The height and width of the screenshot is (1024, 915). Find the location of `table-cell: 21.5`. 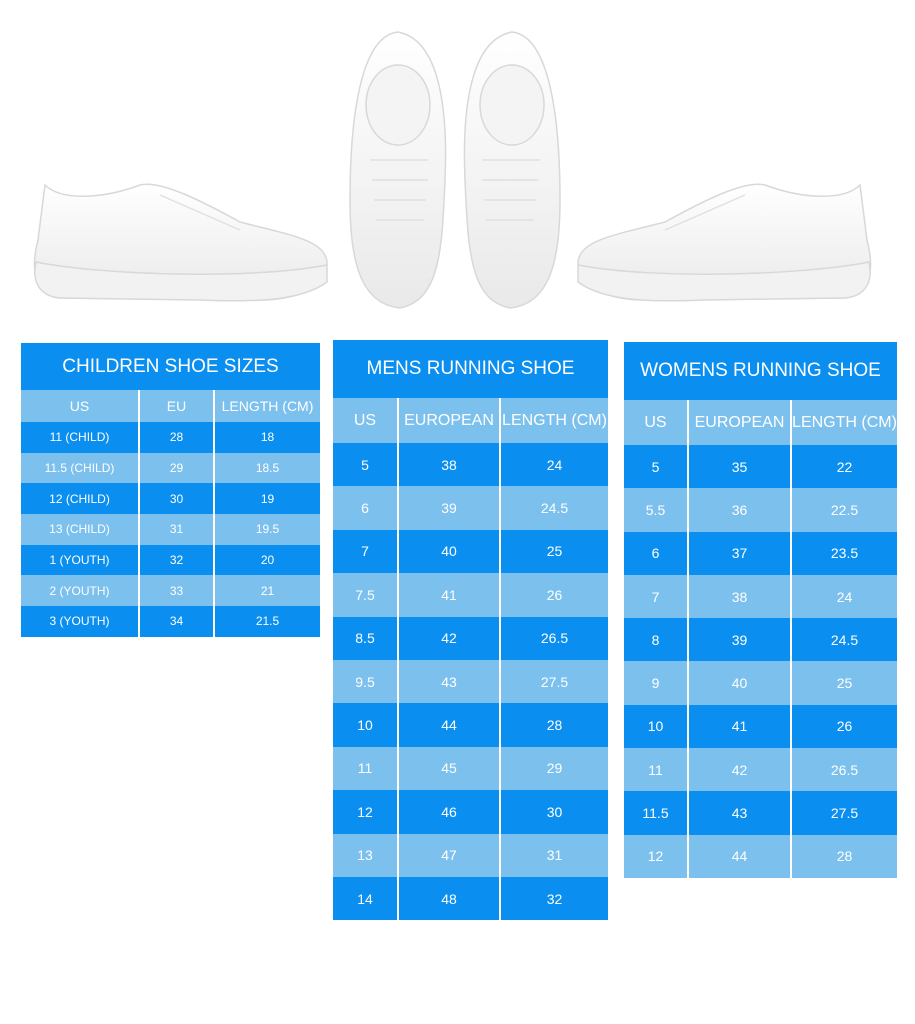

table-cell: 21.5 is located at coordinates (267, 621).